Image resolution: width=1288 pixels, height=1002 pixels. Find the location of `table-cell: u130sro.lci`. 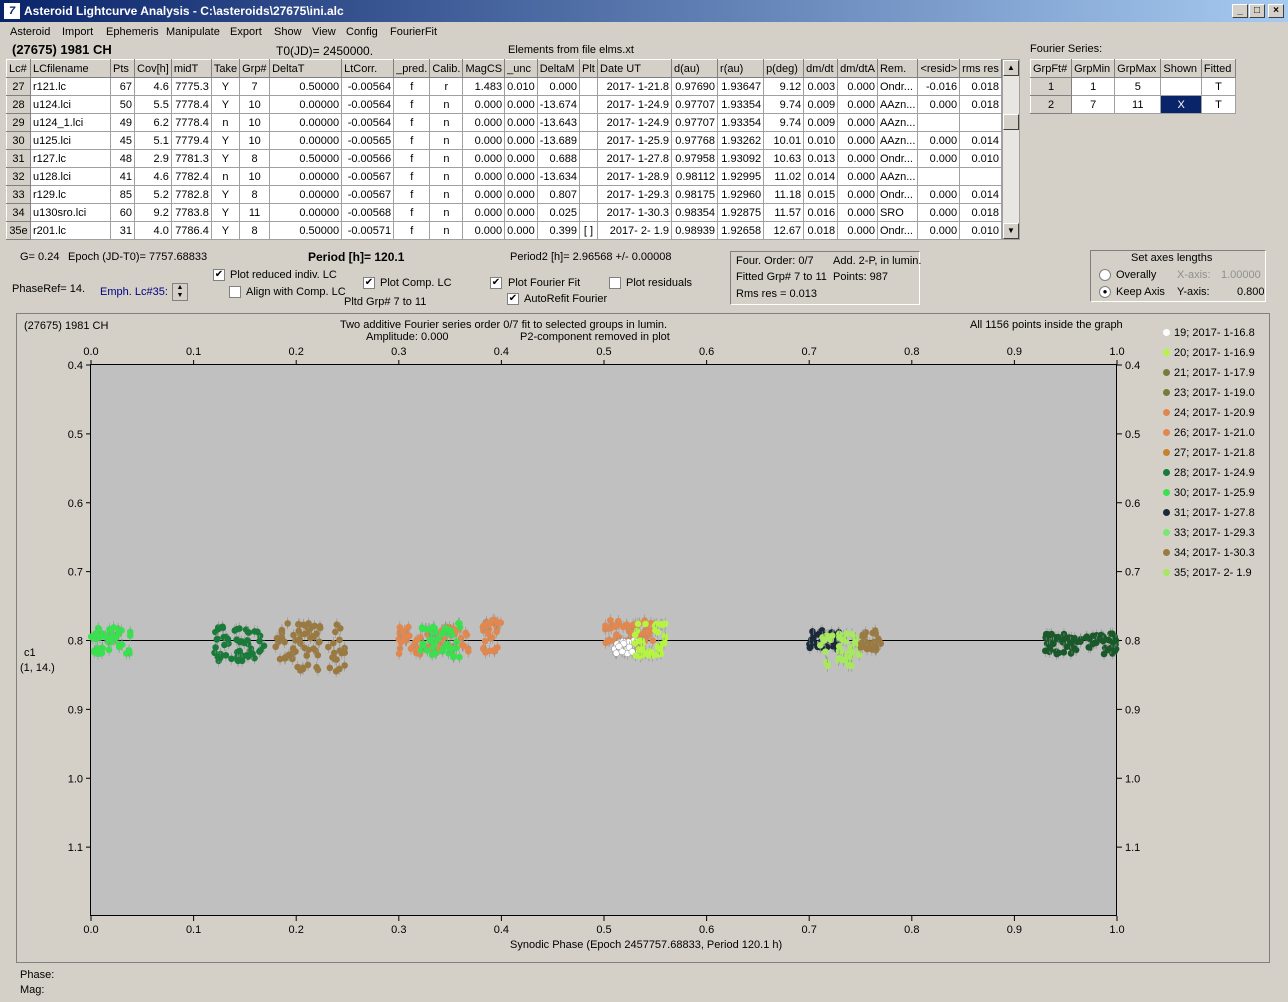

table-cell: u130sro.lci is located at coordinates (70, 212).